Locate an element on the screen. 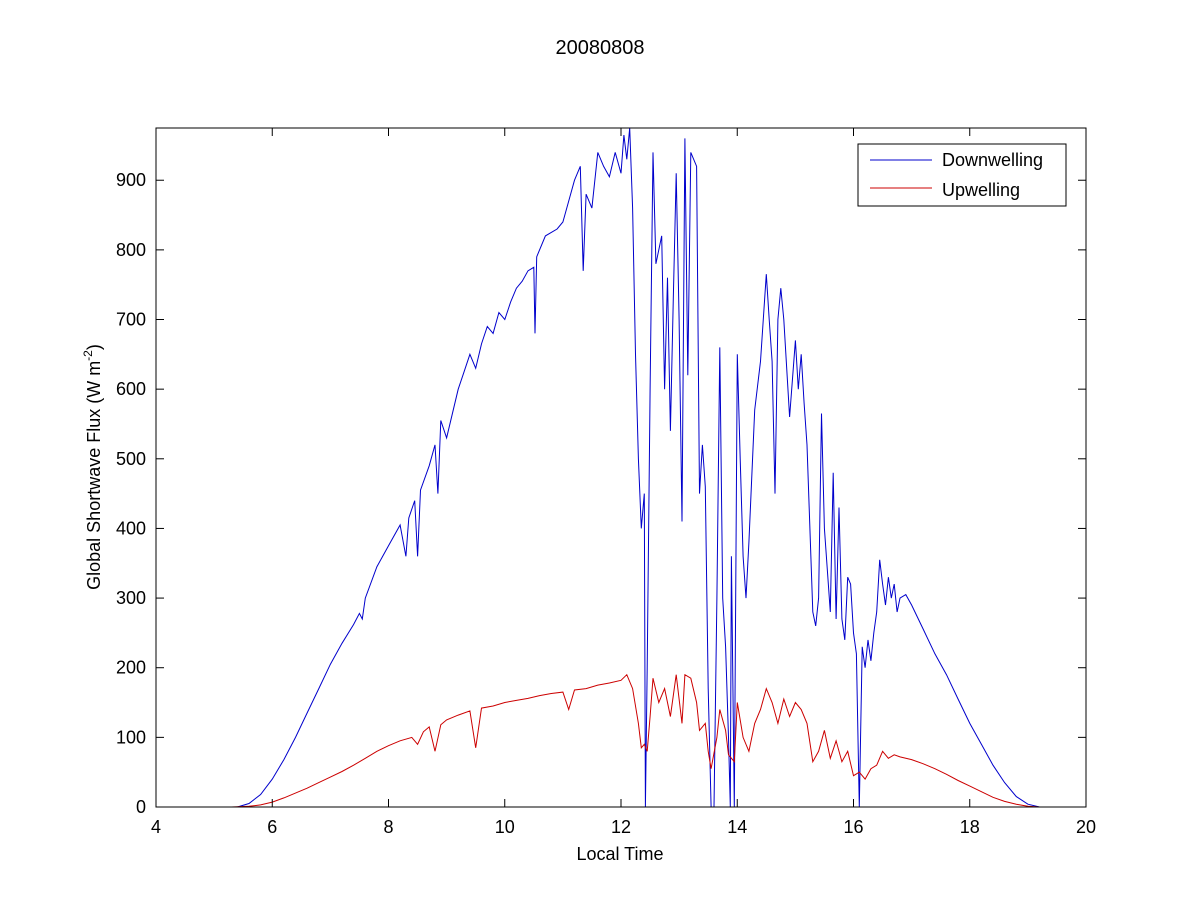 This screenshot has height=900, width=1200. legend-label-upwelling: Upwelling is located at coordinates (981, 190).